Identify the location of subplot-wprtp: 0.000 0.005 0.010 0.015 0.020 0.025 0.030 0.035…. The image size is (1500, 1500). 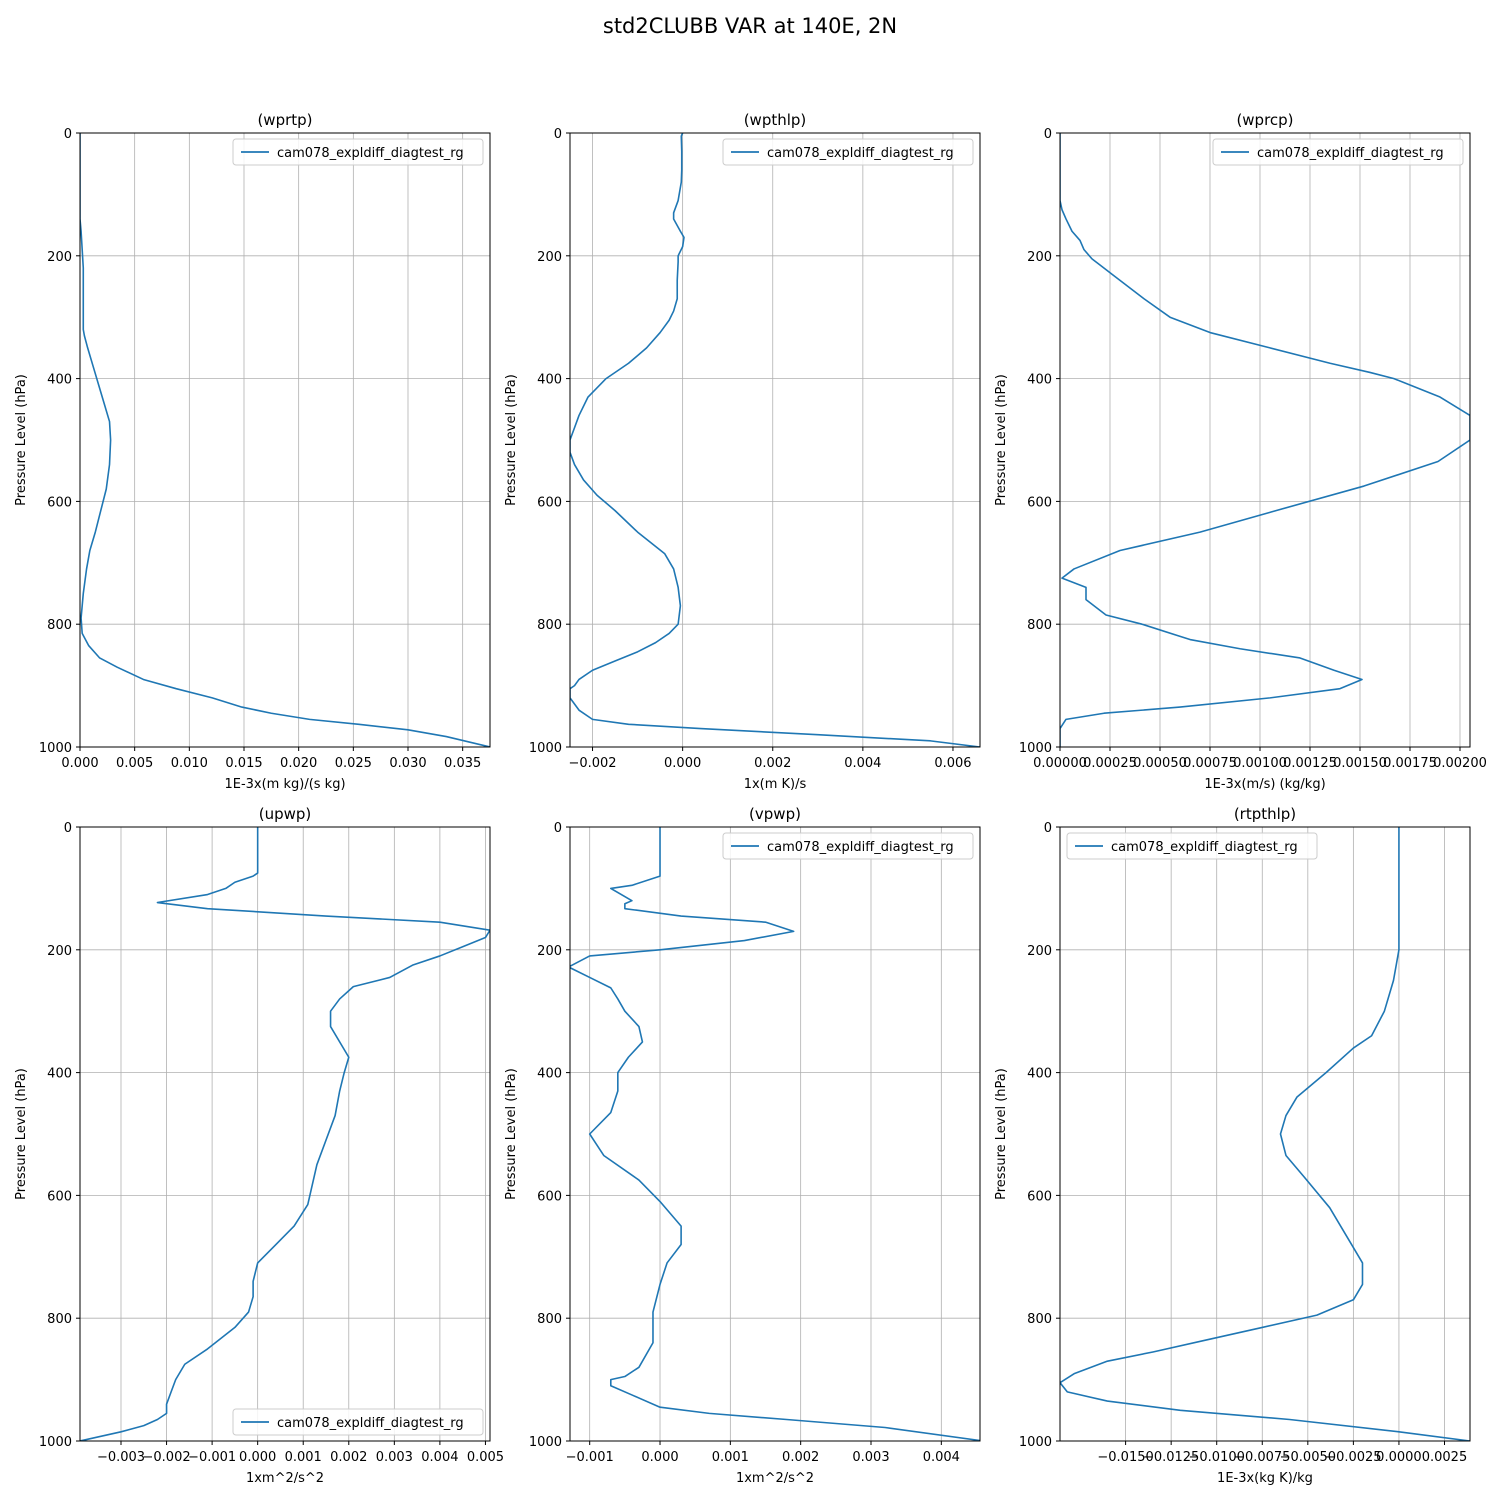
(252, 451).